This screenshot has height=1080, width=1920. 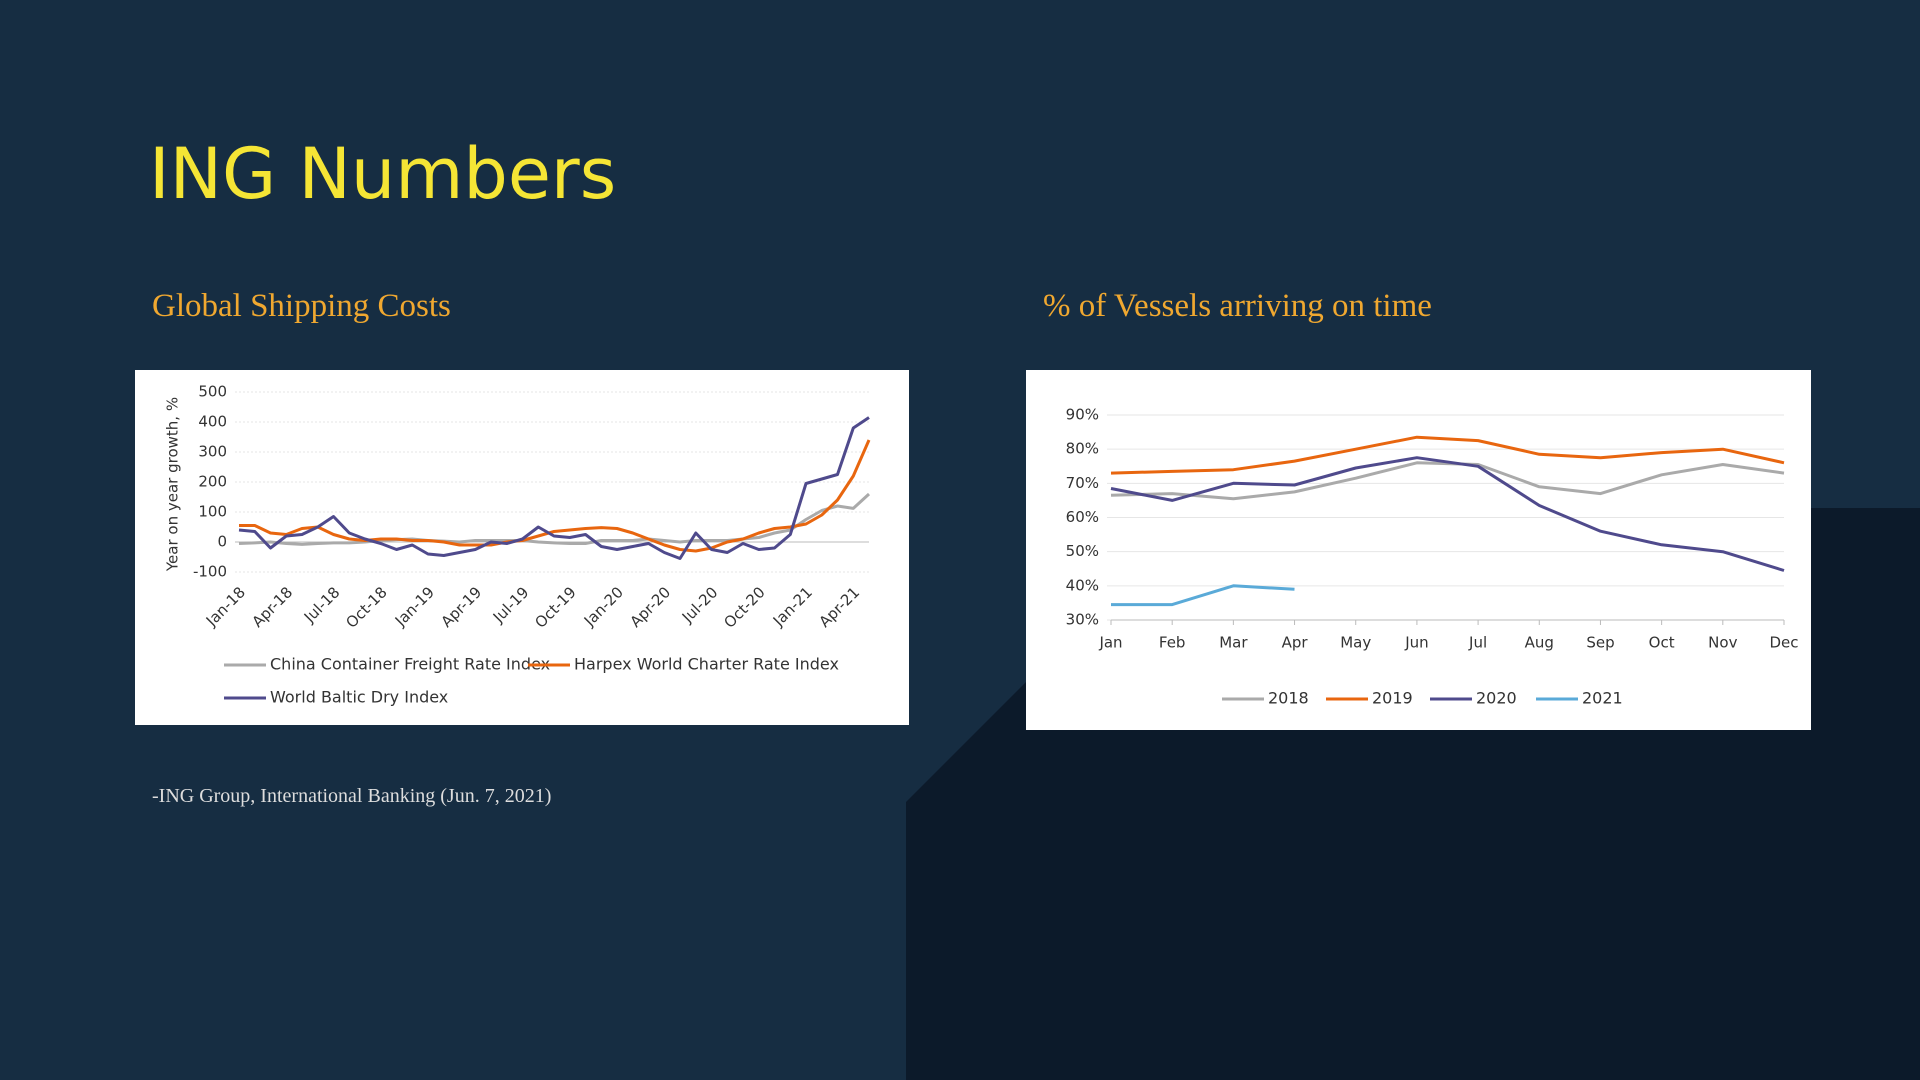 What do you see at coordinates (382, 174) in the screenshot?
I see `slide-title: ING Numbers` at bounding box center [382, 174].